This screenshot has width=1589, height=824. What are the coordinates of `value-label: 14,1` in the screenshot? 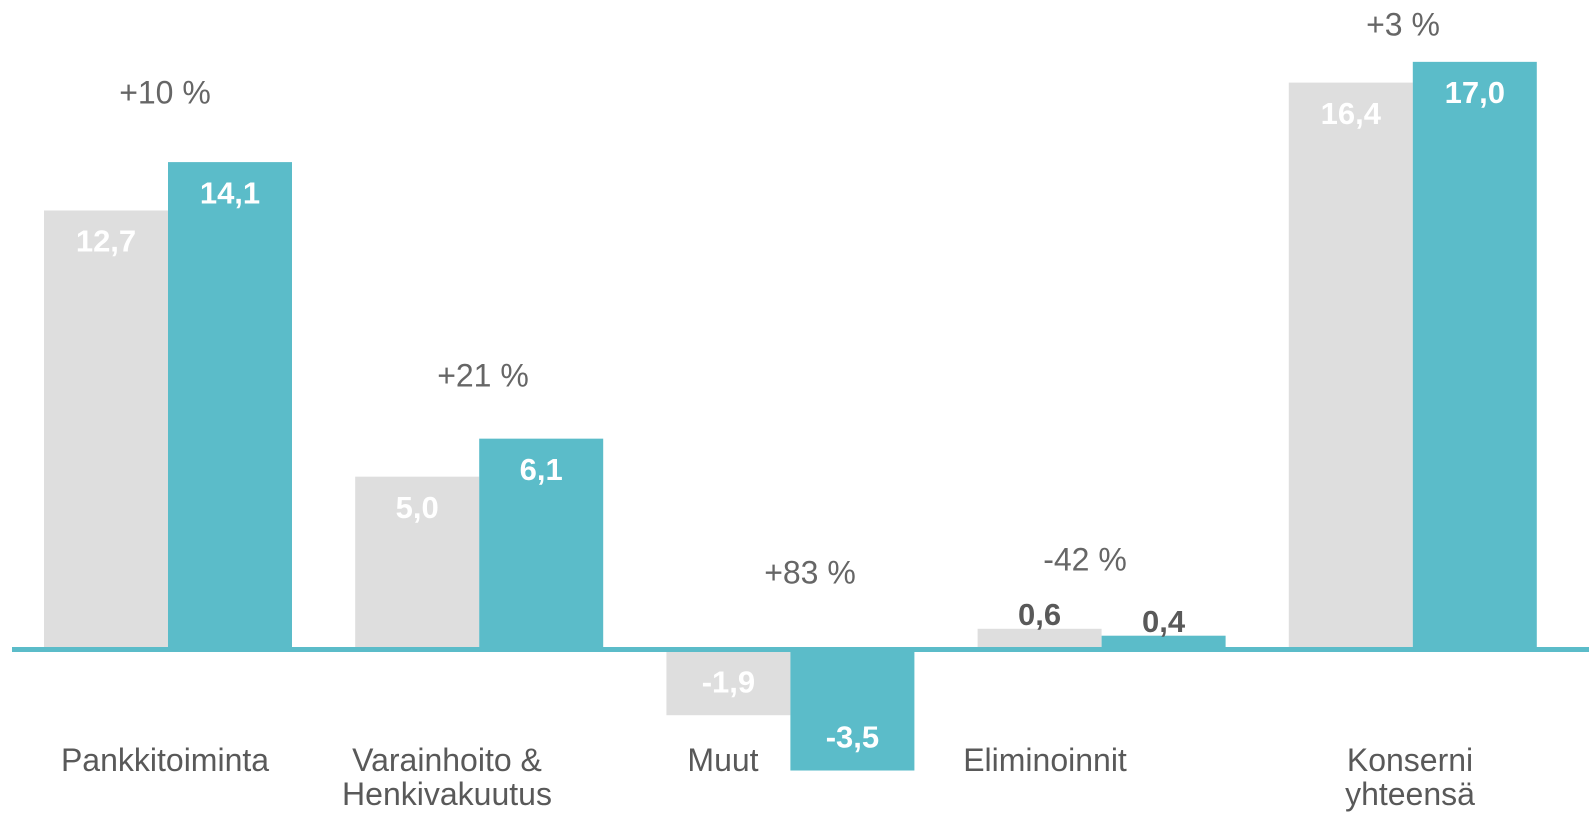 It's located at (230, 192).